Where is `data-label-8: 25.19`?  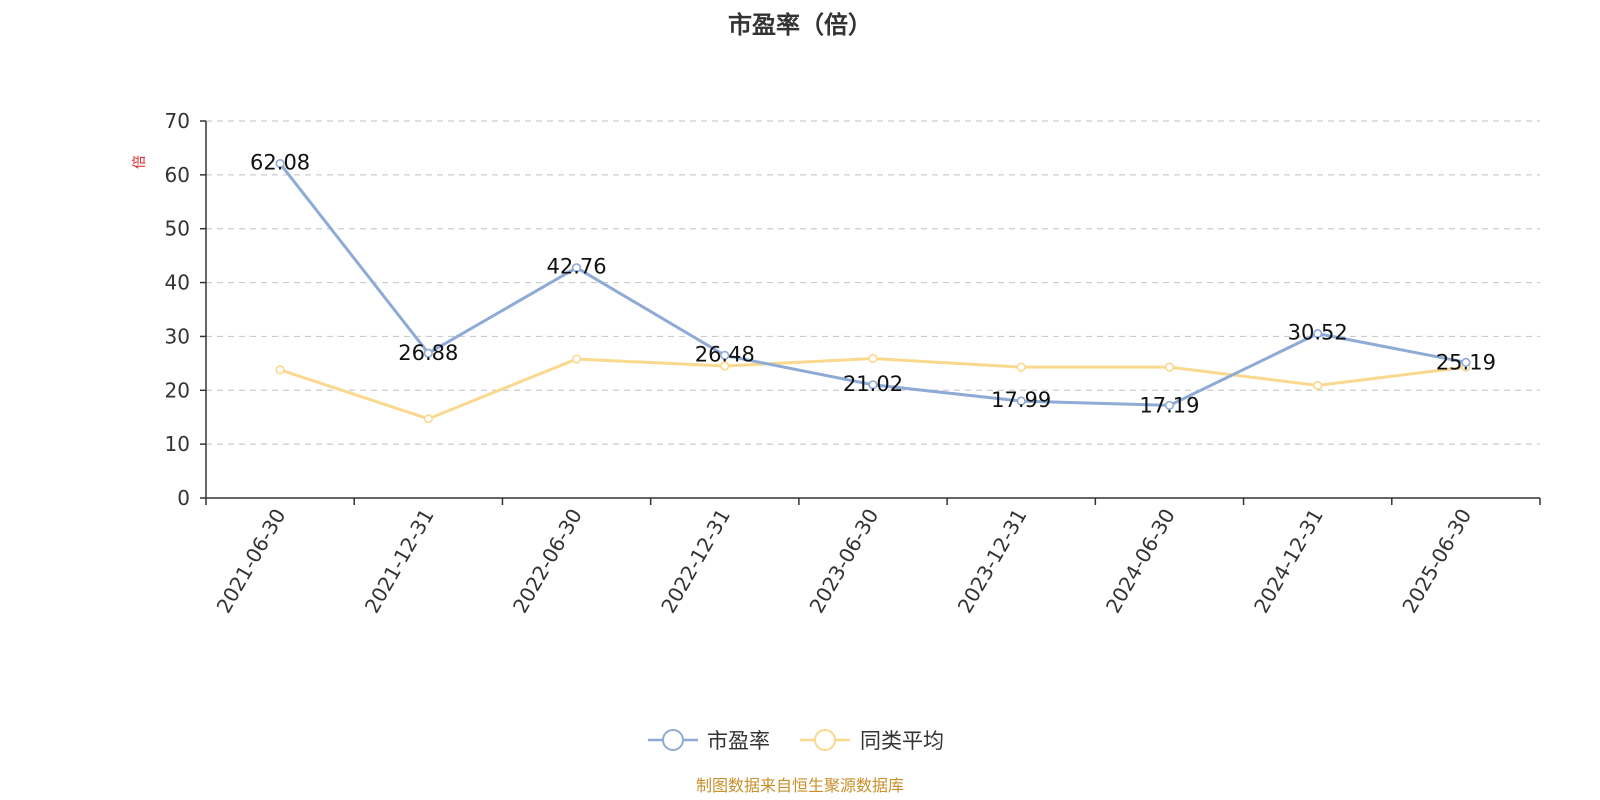
data-label-8: 25.19 is located at coordinates (1466, 362).